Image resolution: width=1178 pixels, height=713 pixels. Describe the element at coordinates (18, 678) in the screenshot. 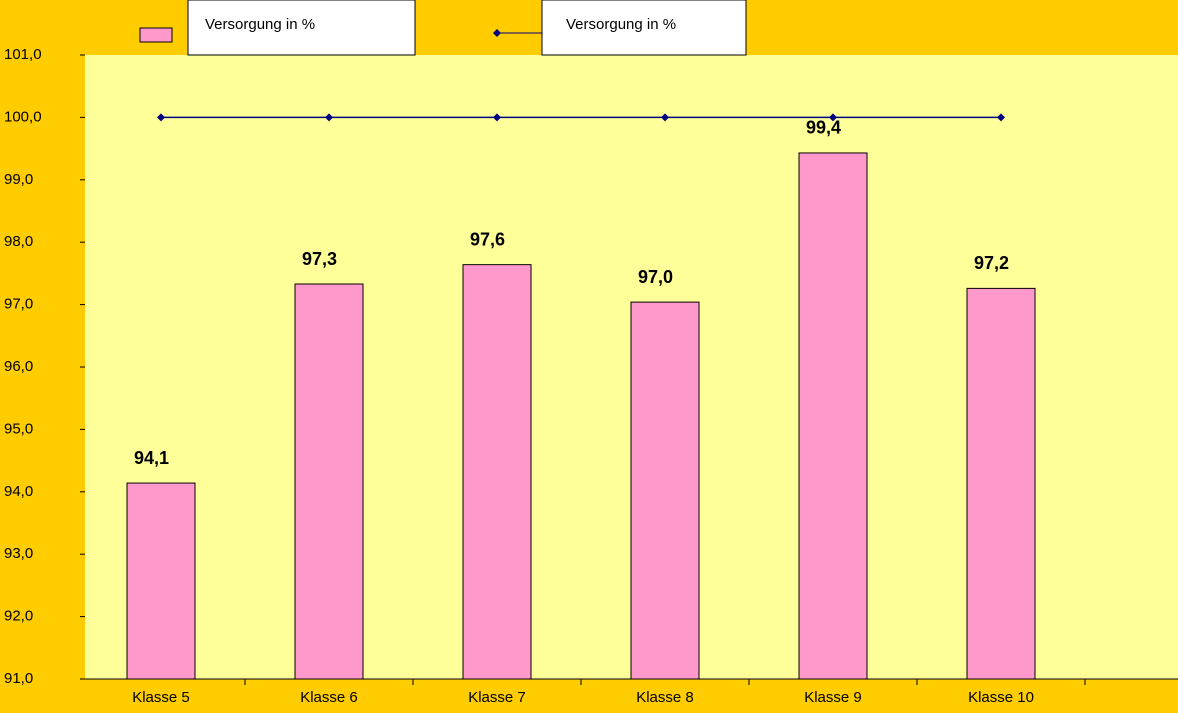

I see `y-tick-label: 91,0` at that location.